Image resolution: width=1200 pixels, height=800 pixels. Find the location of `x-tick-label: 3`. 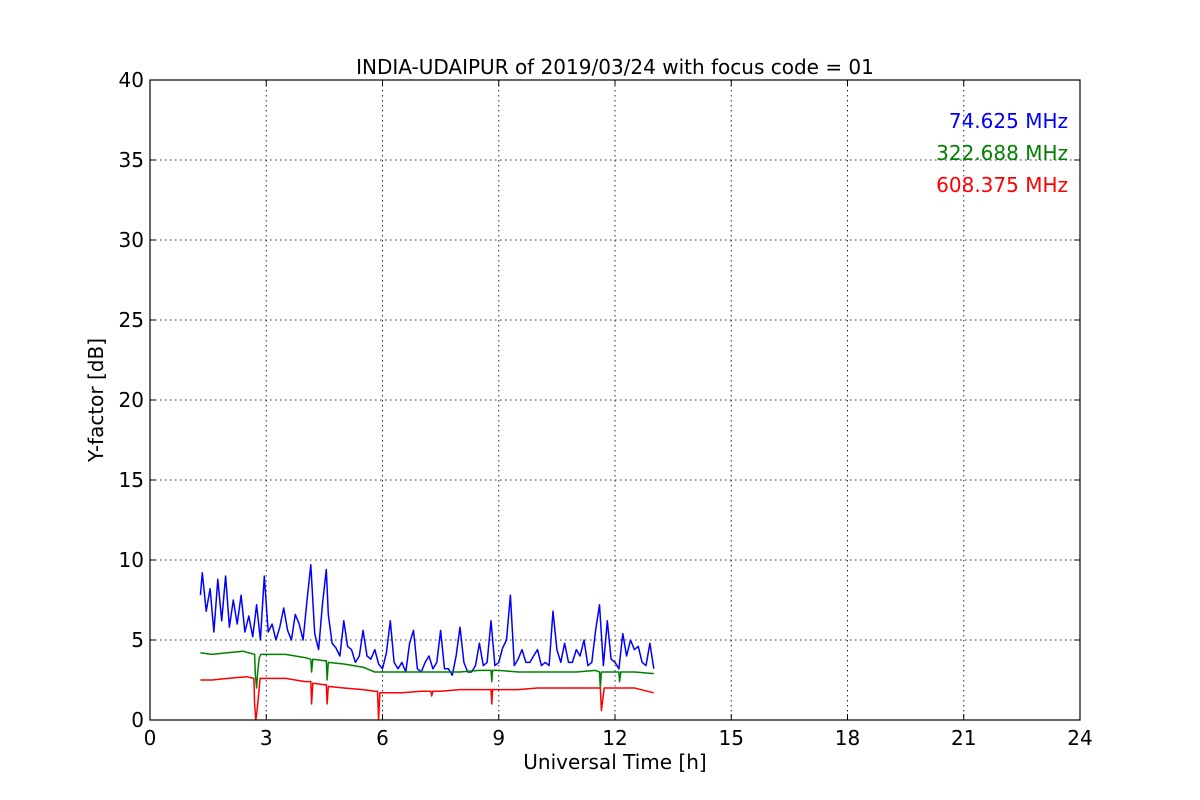

x-tick-label: 3 is located at coordinates (266, 738).